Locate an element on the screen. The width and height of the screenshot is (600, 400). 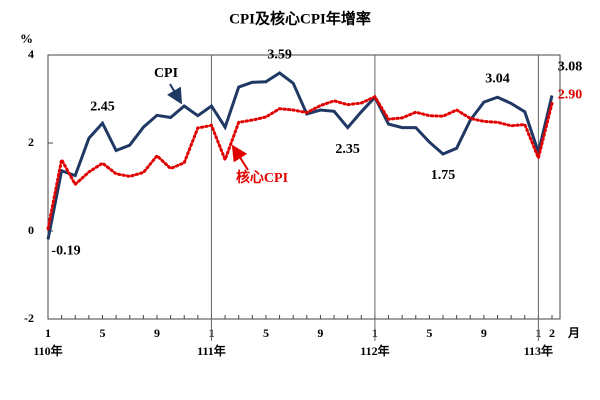
y-axis-label: % is located at coordinates (26, 38).